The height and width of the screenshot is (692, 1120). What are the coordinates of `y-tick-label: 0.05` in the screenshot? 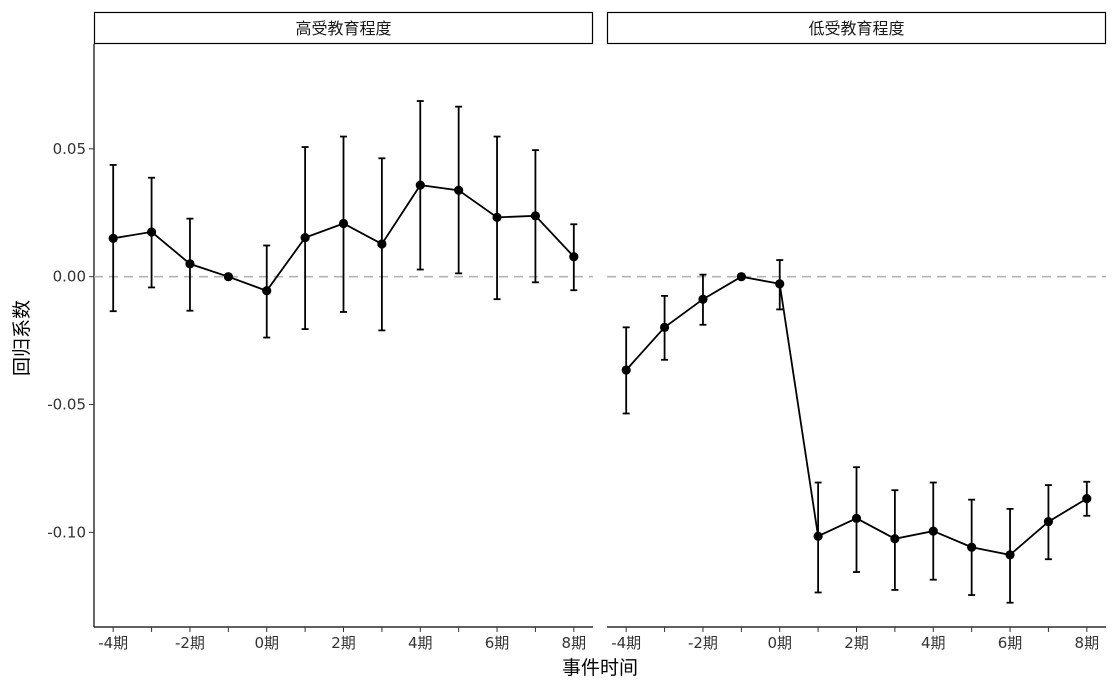 It's located at (69, 149).